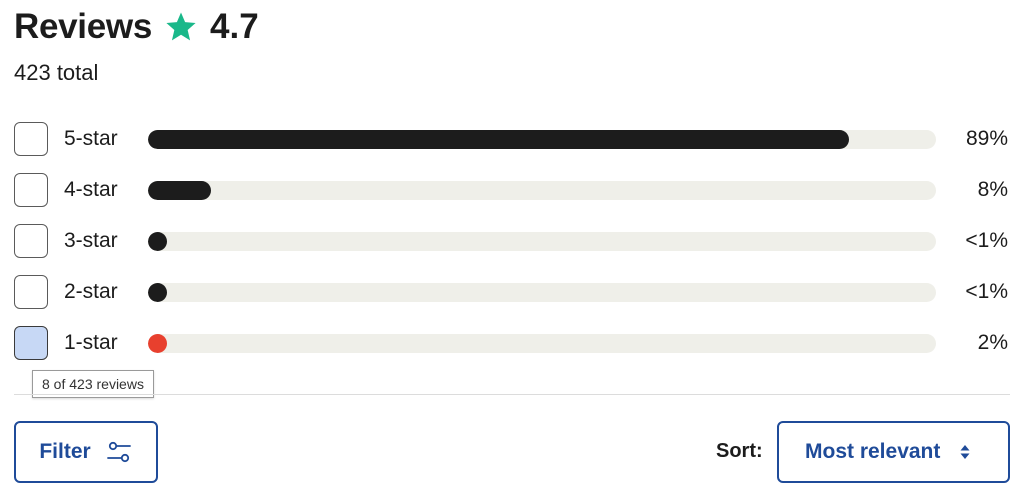  I want to click on rating-row: 5-star 89%, so click(512, 145).